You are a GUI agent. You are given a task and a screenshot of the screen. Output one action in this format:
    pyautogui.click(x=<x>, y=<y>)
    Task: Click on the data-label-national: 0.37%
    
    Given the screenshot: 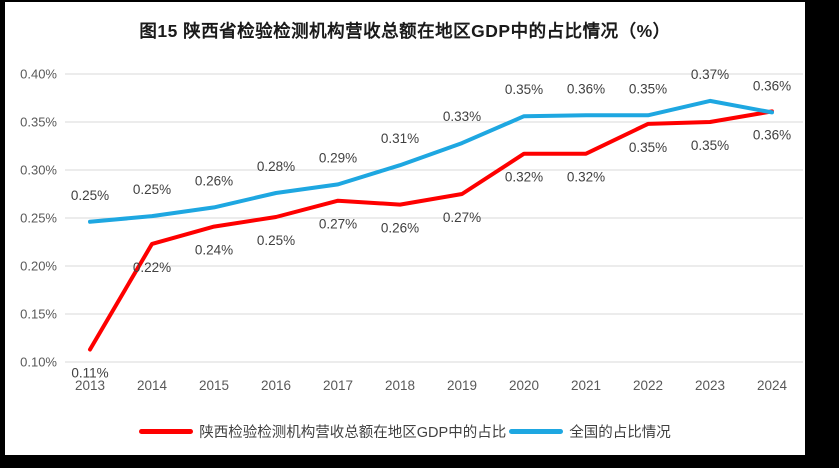 What is the action you would take?
    pyautogui.click(x=710, y=74)
    